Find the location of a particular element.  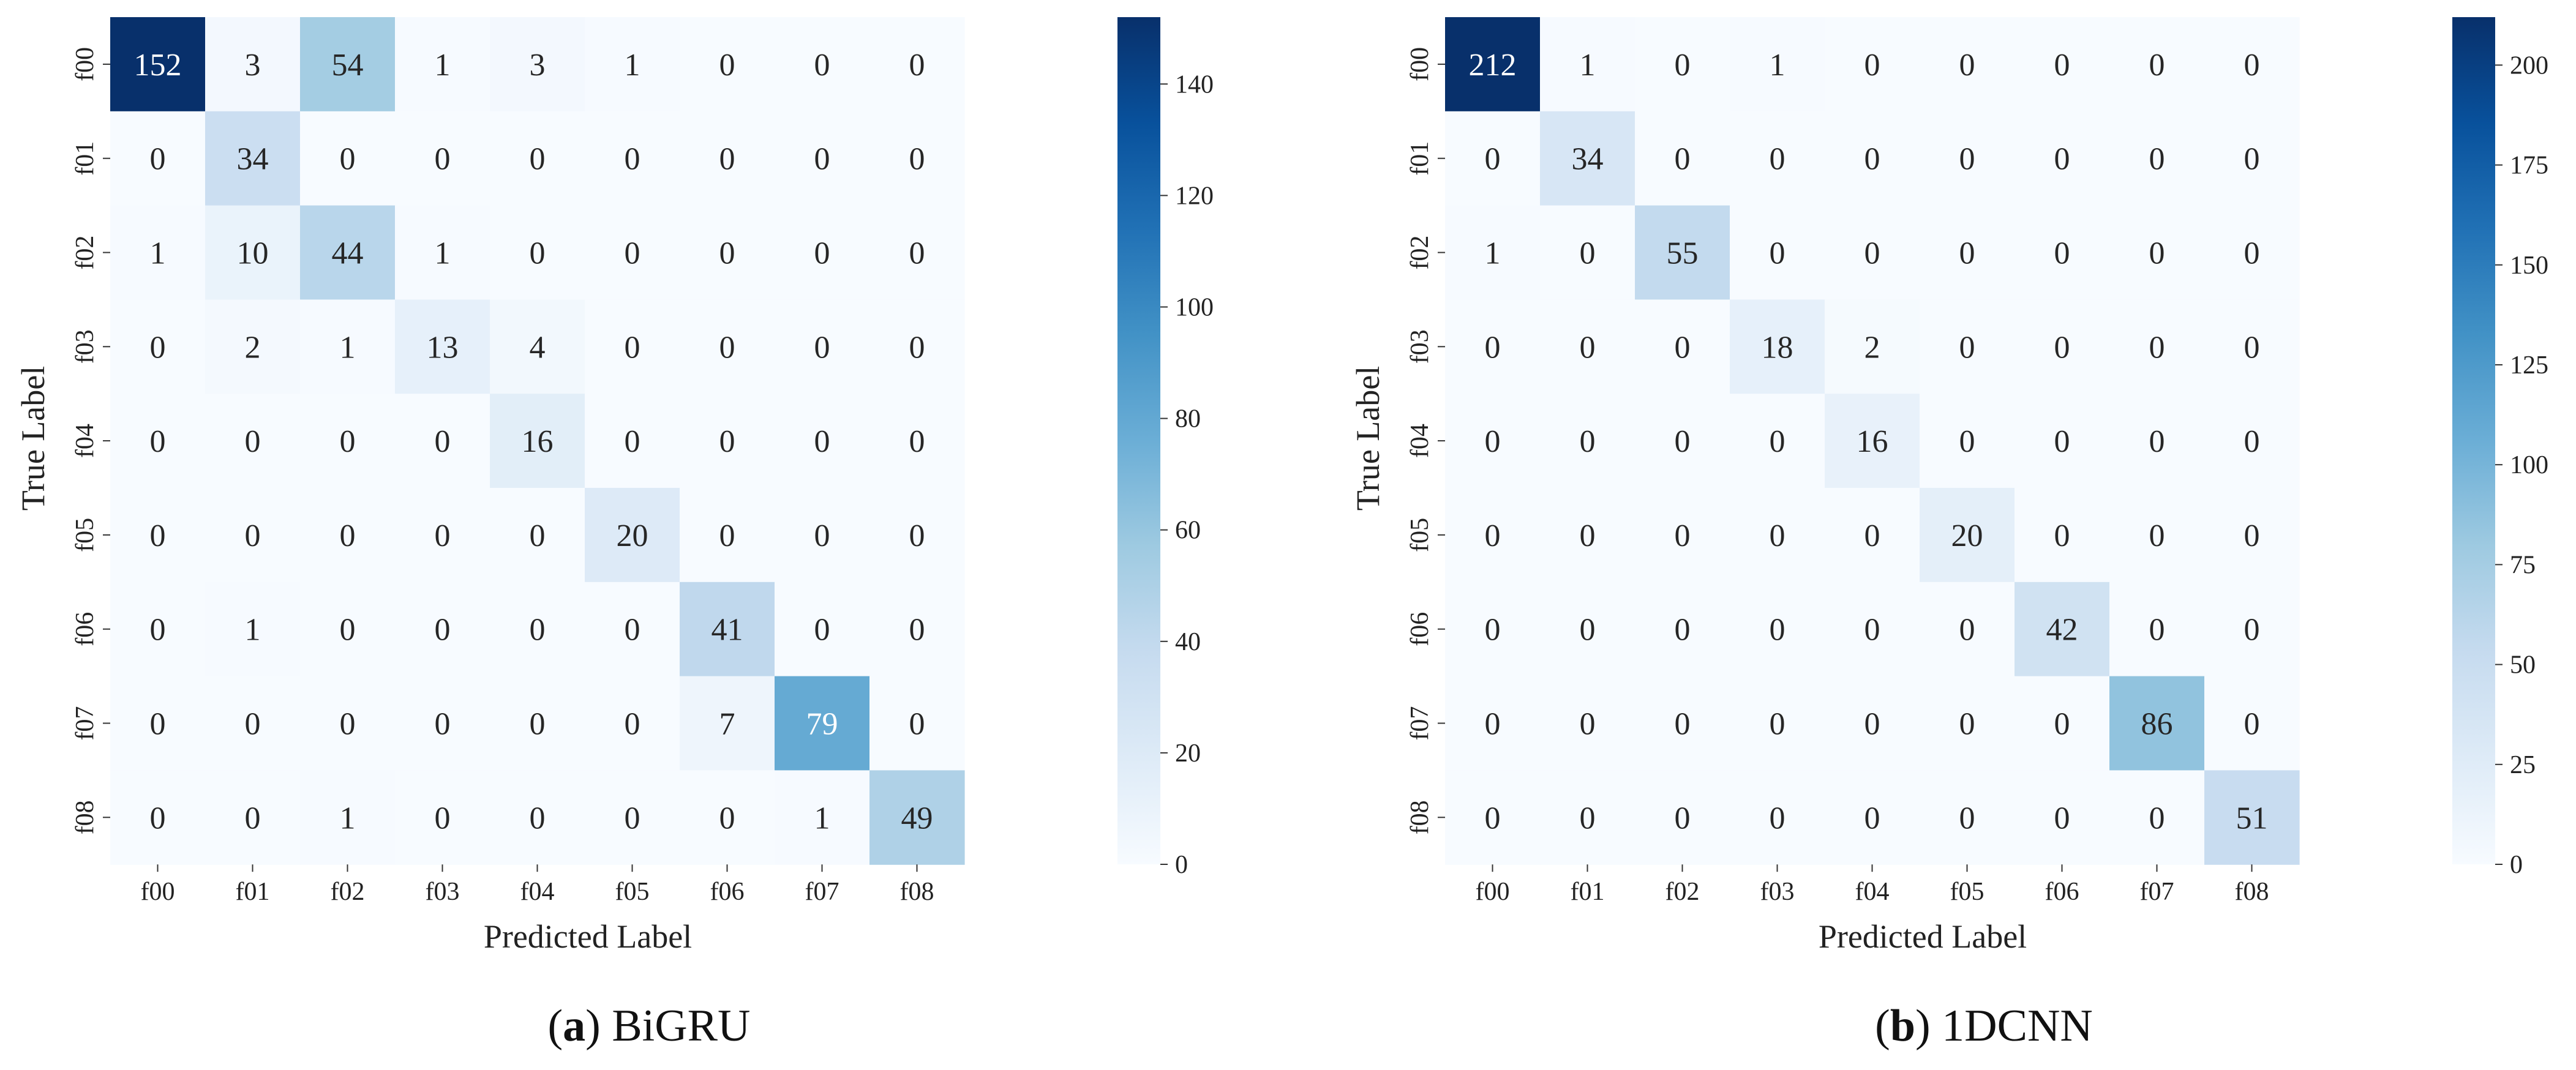

cell-value-label: 10 is located at coordinates (253, 253).